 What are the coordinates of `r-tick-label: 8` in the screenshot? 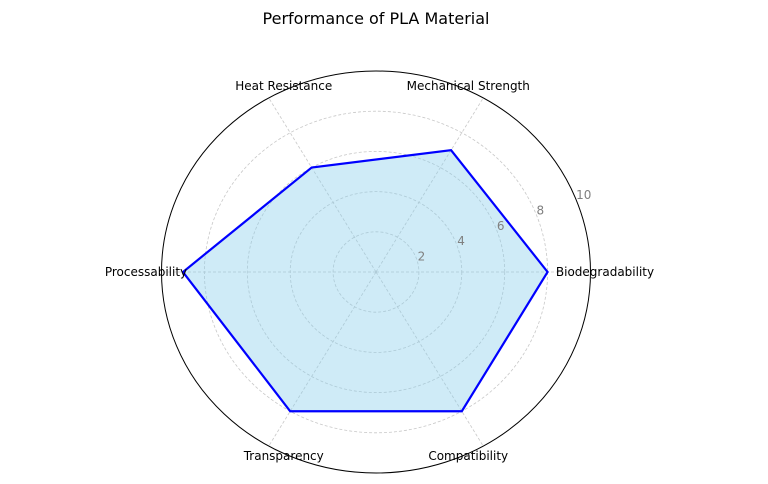 It's located at (541, 210).